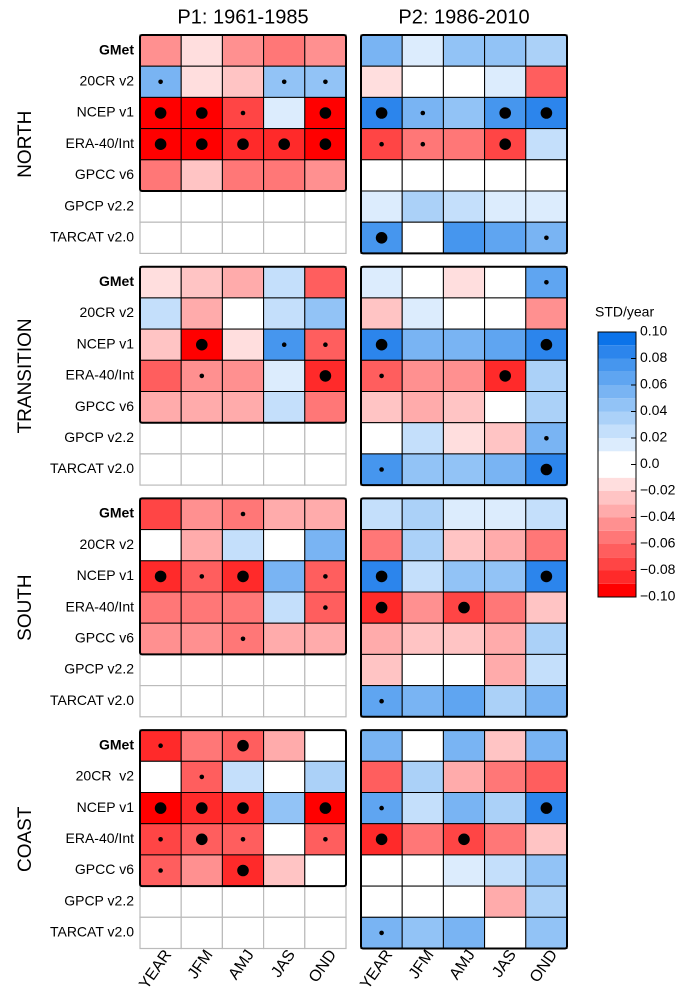 This screenshot has width=683, height=1007. What do you see at coordinates (653, 410) in the screenshot?
I see `colorbar-tick-label: 0.04` at bounding box center [653, 410].